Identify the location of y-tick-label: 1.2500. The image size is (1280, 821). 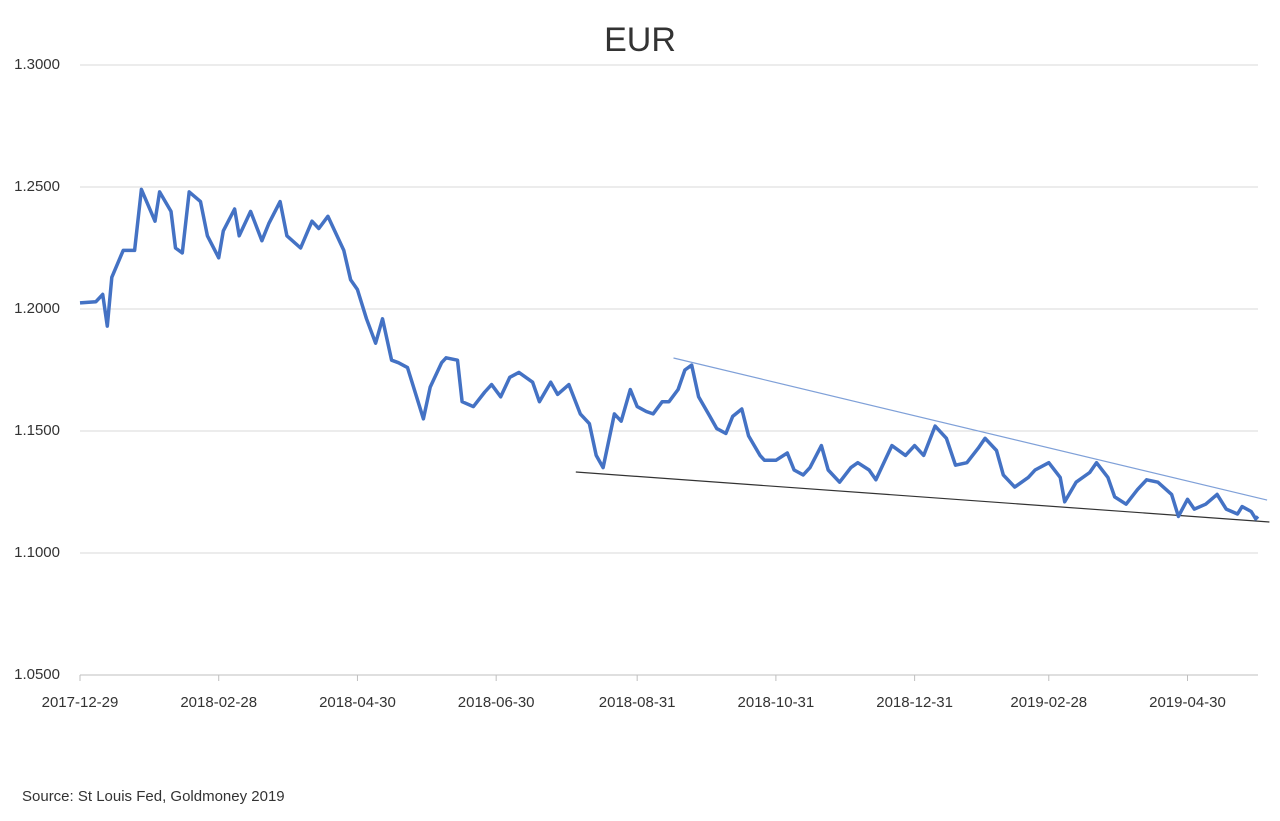
(37, 186).